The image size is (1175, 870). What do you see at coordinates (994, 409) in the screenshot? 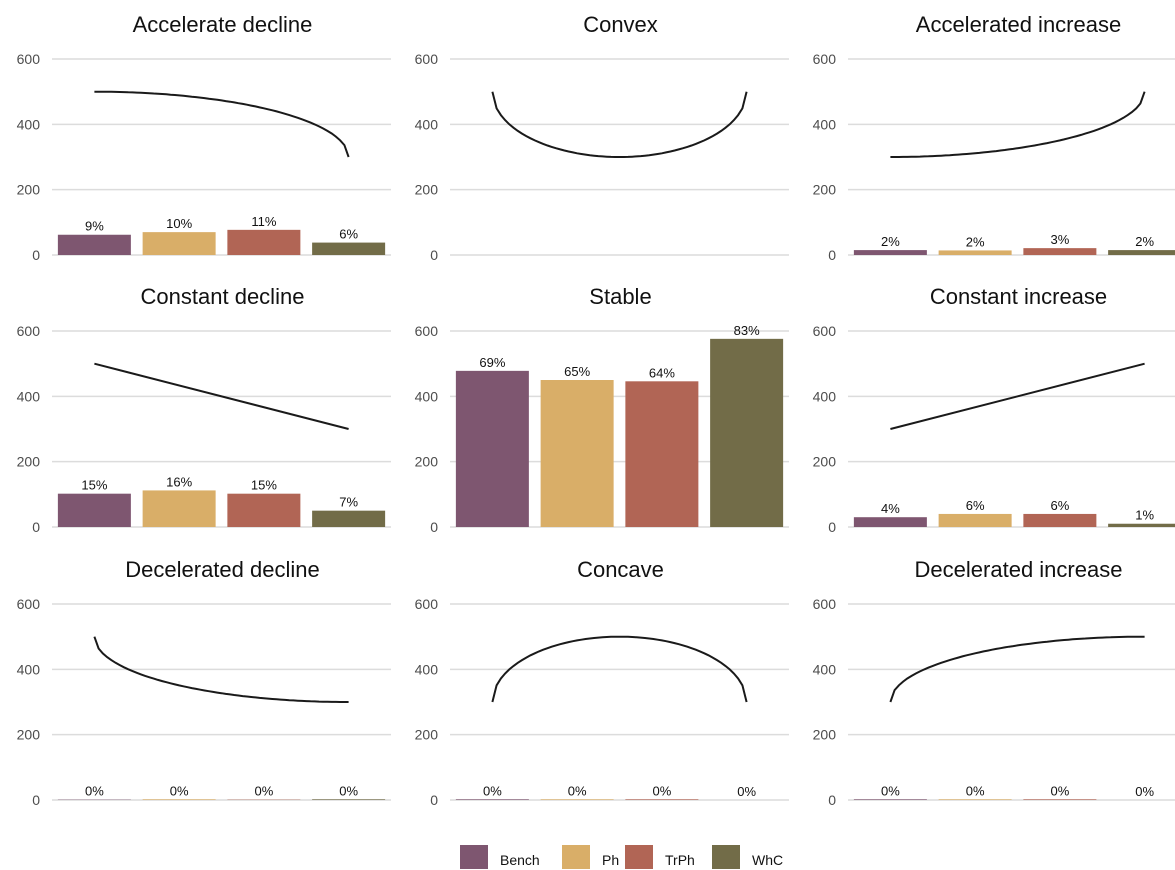
I see `panel-constant-increase: Constant increase 0 200 400 600 4% 6% 6% 1%` at bounding box center [994, 409].